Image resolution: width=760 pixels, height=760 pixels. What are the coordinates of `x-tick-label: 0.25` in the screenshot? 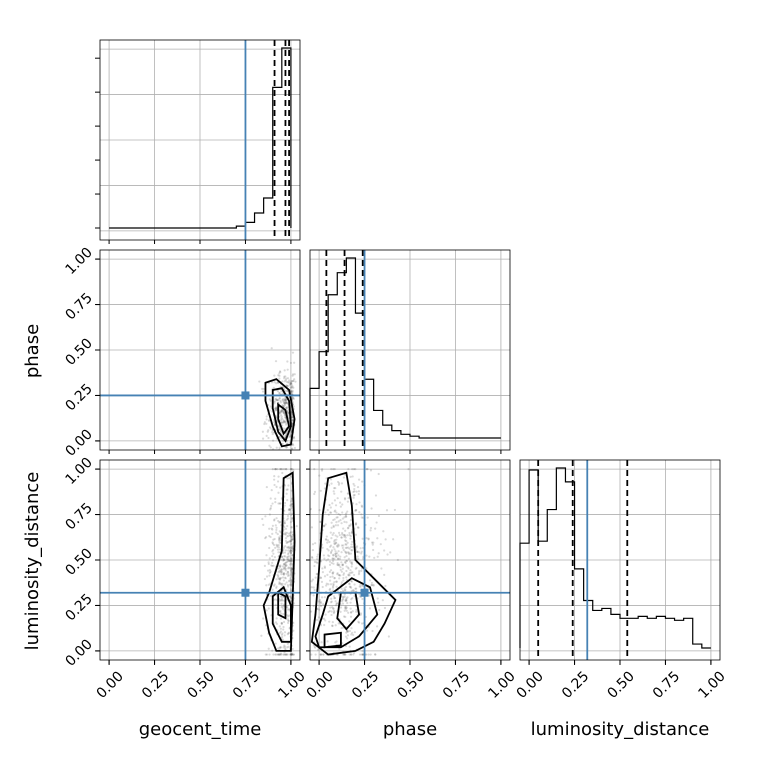 It's located at (365, 684).